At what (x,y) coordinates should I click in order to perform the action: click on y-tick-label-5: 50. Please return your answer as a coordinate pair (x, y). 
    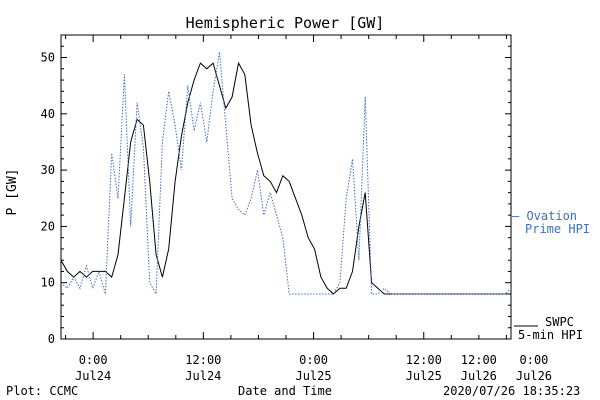
    Looking at the image, I should click on (48, 58).